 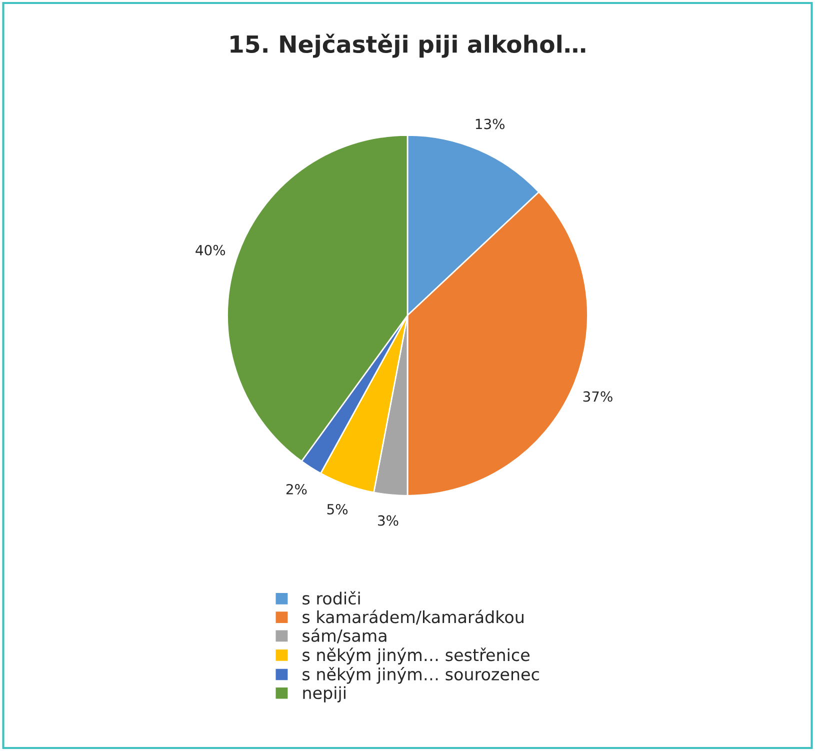 I want to click on data-label: 3%, so click(x=388, y=520).